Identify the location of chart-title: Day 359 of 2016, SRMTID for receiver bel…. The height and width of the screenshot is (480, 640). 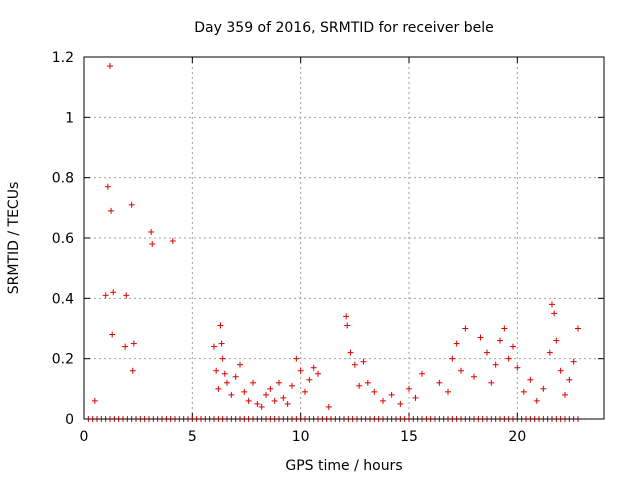
(343, 28).